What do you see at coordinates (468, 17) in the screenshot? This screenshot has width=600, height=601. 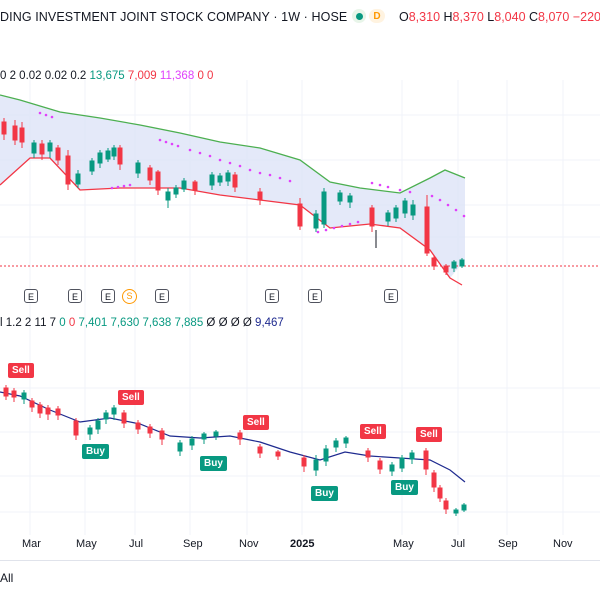 I see `high-value: 8,370` at bounding box center [468, 17].